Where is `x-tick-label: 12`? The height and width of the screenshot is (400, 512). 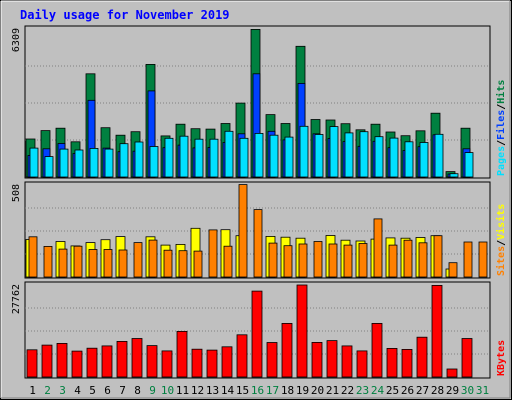
x-tick-label: 12 is located at coordinates (197, 390).